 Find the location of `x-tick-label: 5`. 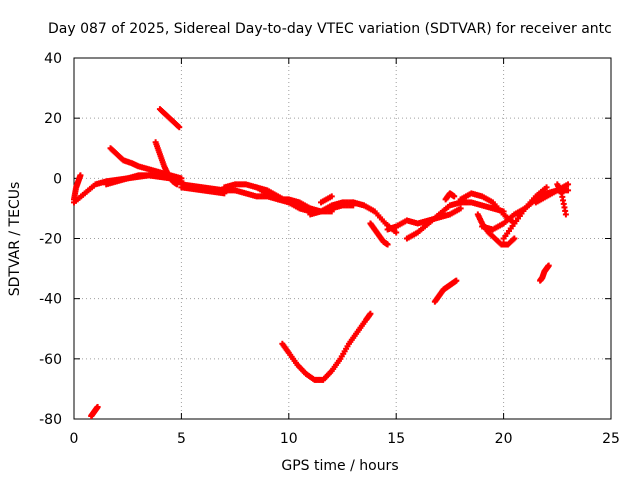

x-tick-label: 5 is located at coordinates (181, 439).